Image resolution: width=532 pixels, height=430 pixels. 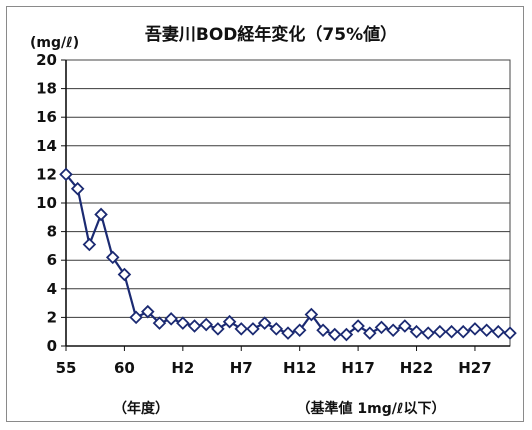 I want to click on y-tick-label: 0, so click(x=52, y=346).